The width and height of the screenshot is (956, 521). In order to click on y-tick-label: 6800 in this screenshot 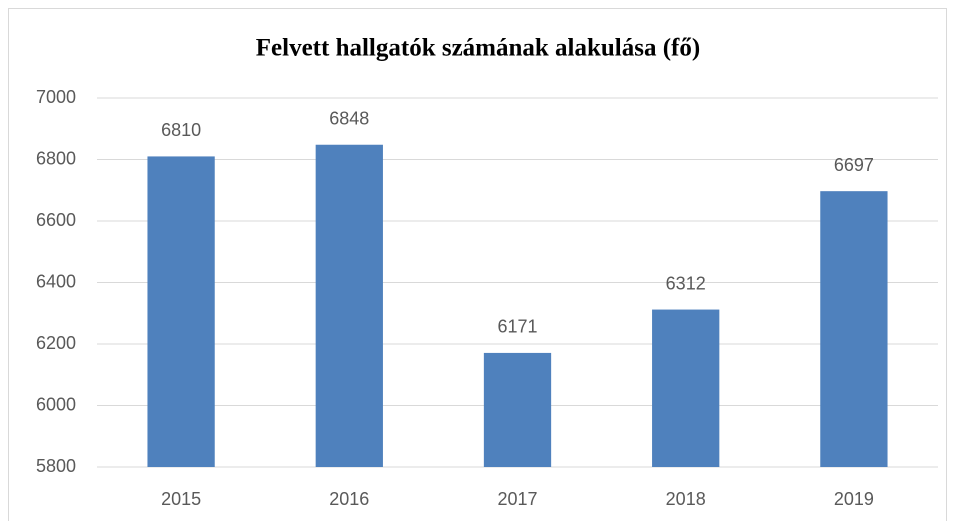, I will do `click(56, 158)`.